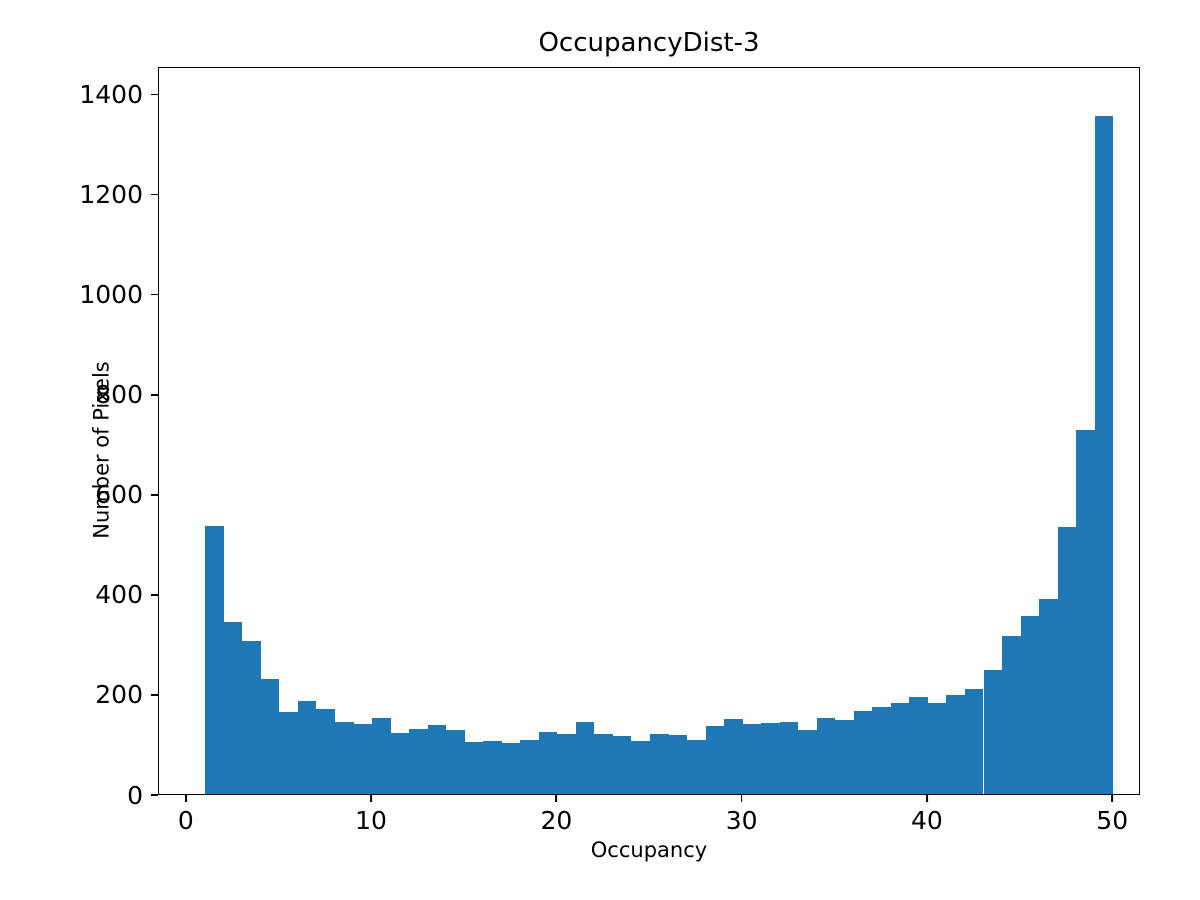 This screenshot has height=900, width=1200. I want to click on y-tick-label: 200, so click(119, 695).